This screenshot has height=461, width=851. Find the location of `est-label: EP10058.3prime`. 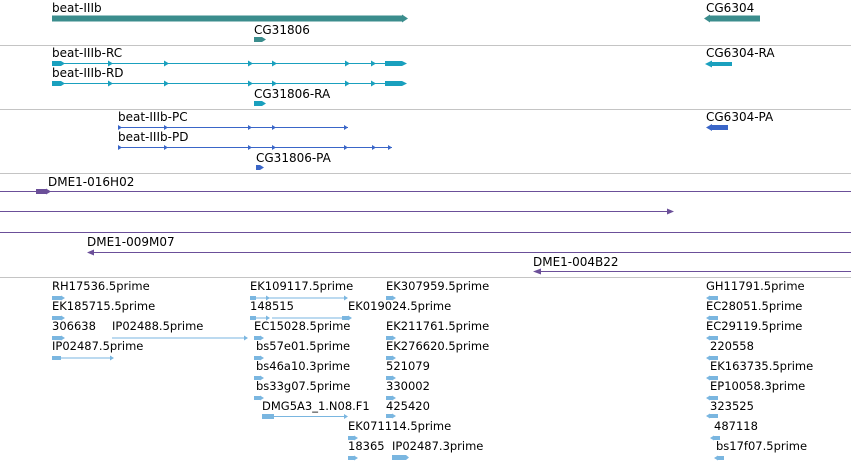

est-label: EP10058.3prime is located at coordinates (758, 386).